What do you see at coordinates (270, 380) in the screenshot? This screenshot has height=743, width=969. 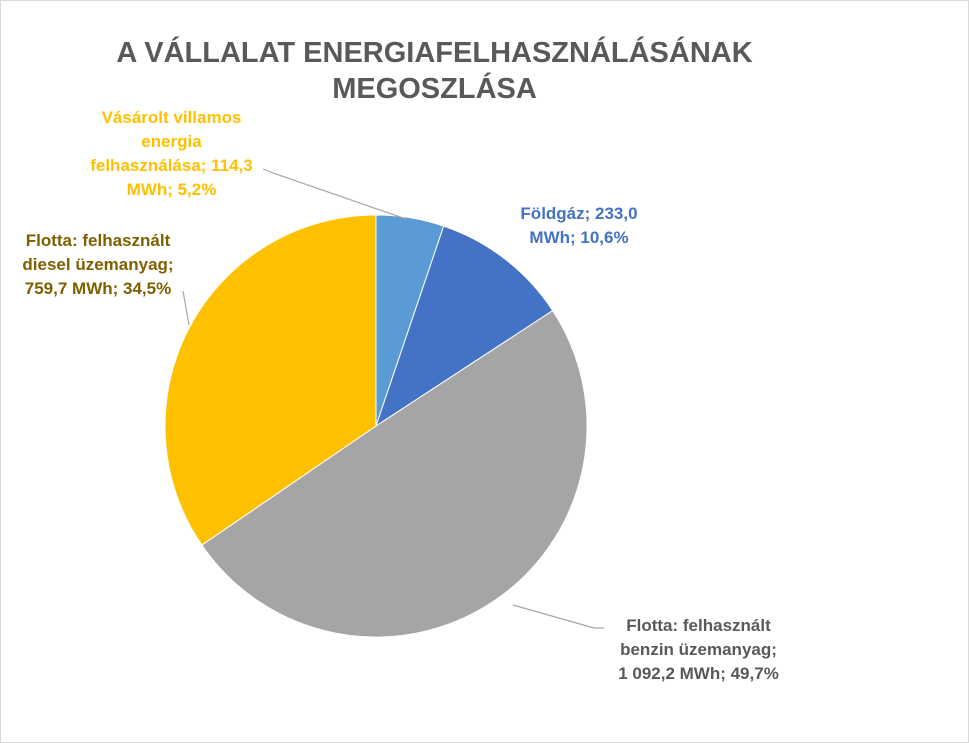 I see `pie-slice-diesel` at bounding box center [270, 380].